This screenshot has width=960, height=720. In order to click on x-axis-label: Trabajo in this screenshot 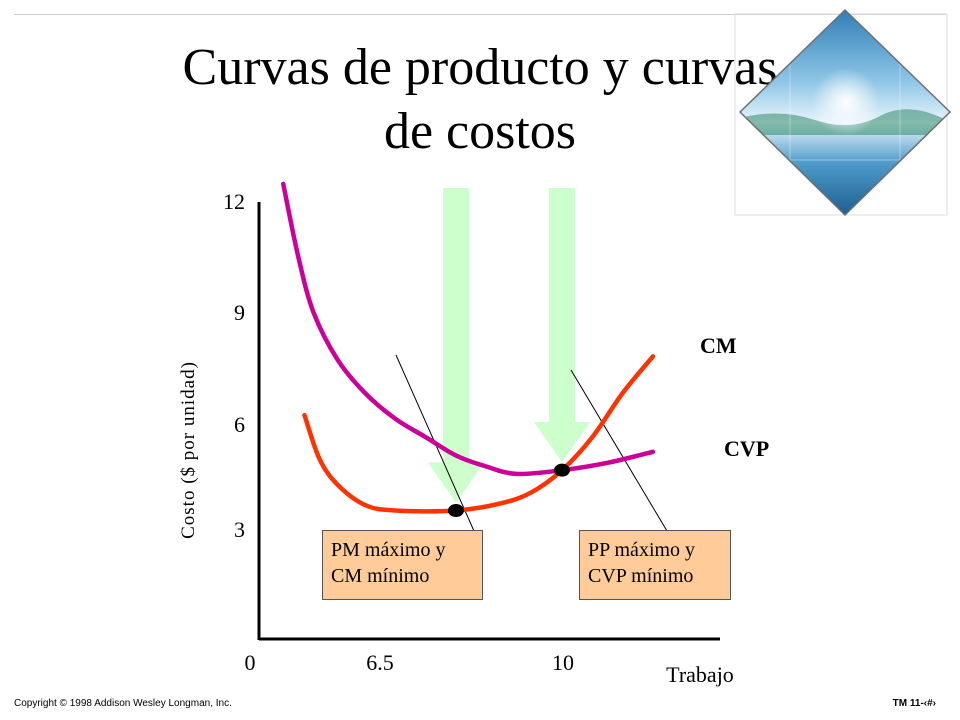, I will do `click(700, 674)`.